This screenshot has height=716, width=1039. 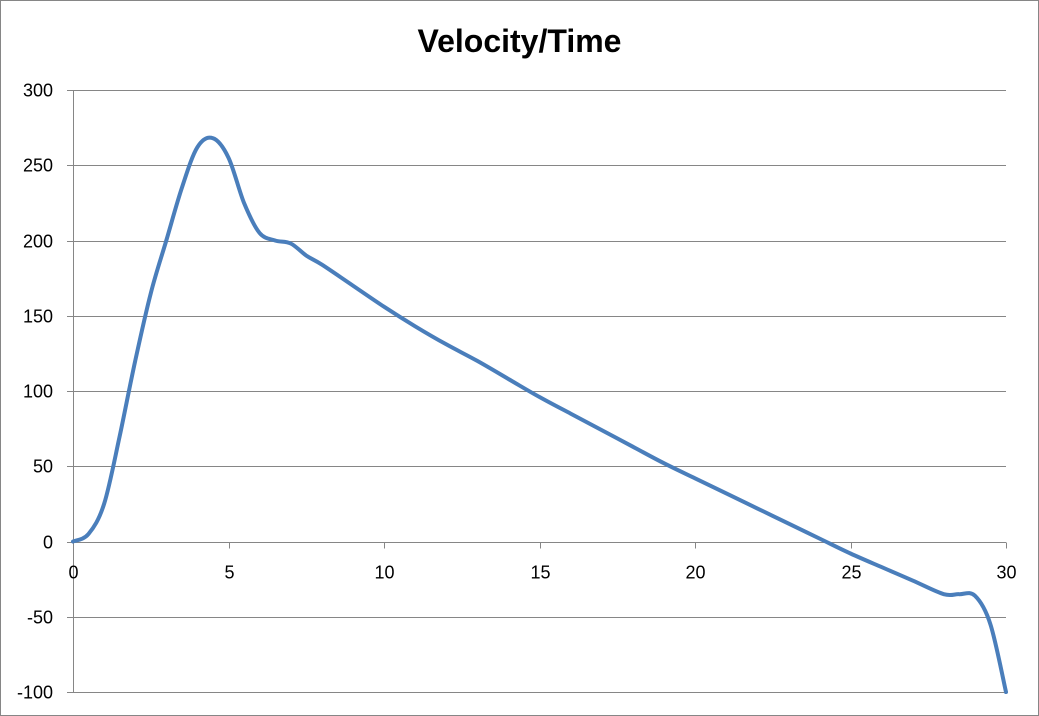 What do you see at coordinates (540, 573) in the screenshot?
I see `x-tick-label: 15` at bounding box center [540, 573].